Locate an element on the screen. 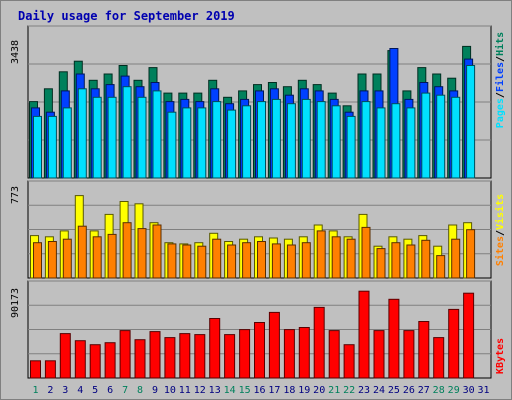  day-label: 29 is located at coordinates (454, 390).